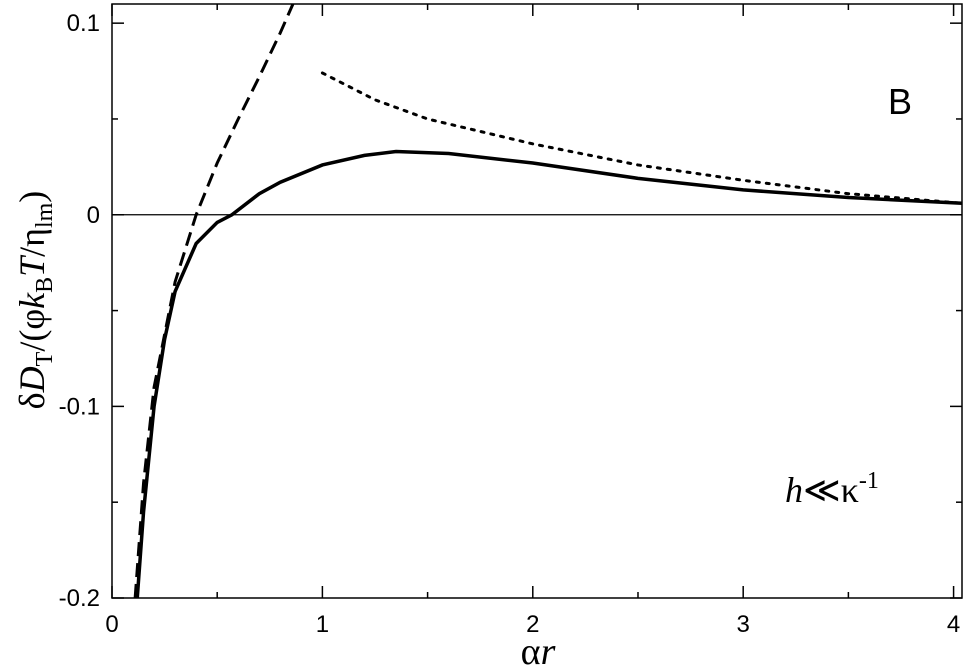 This screenshot has width=967, height=668. I want to click on y-tick-label: -0.1, so click(79, 406).